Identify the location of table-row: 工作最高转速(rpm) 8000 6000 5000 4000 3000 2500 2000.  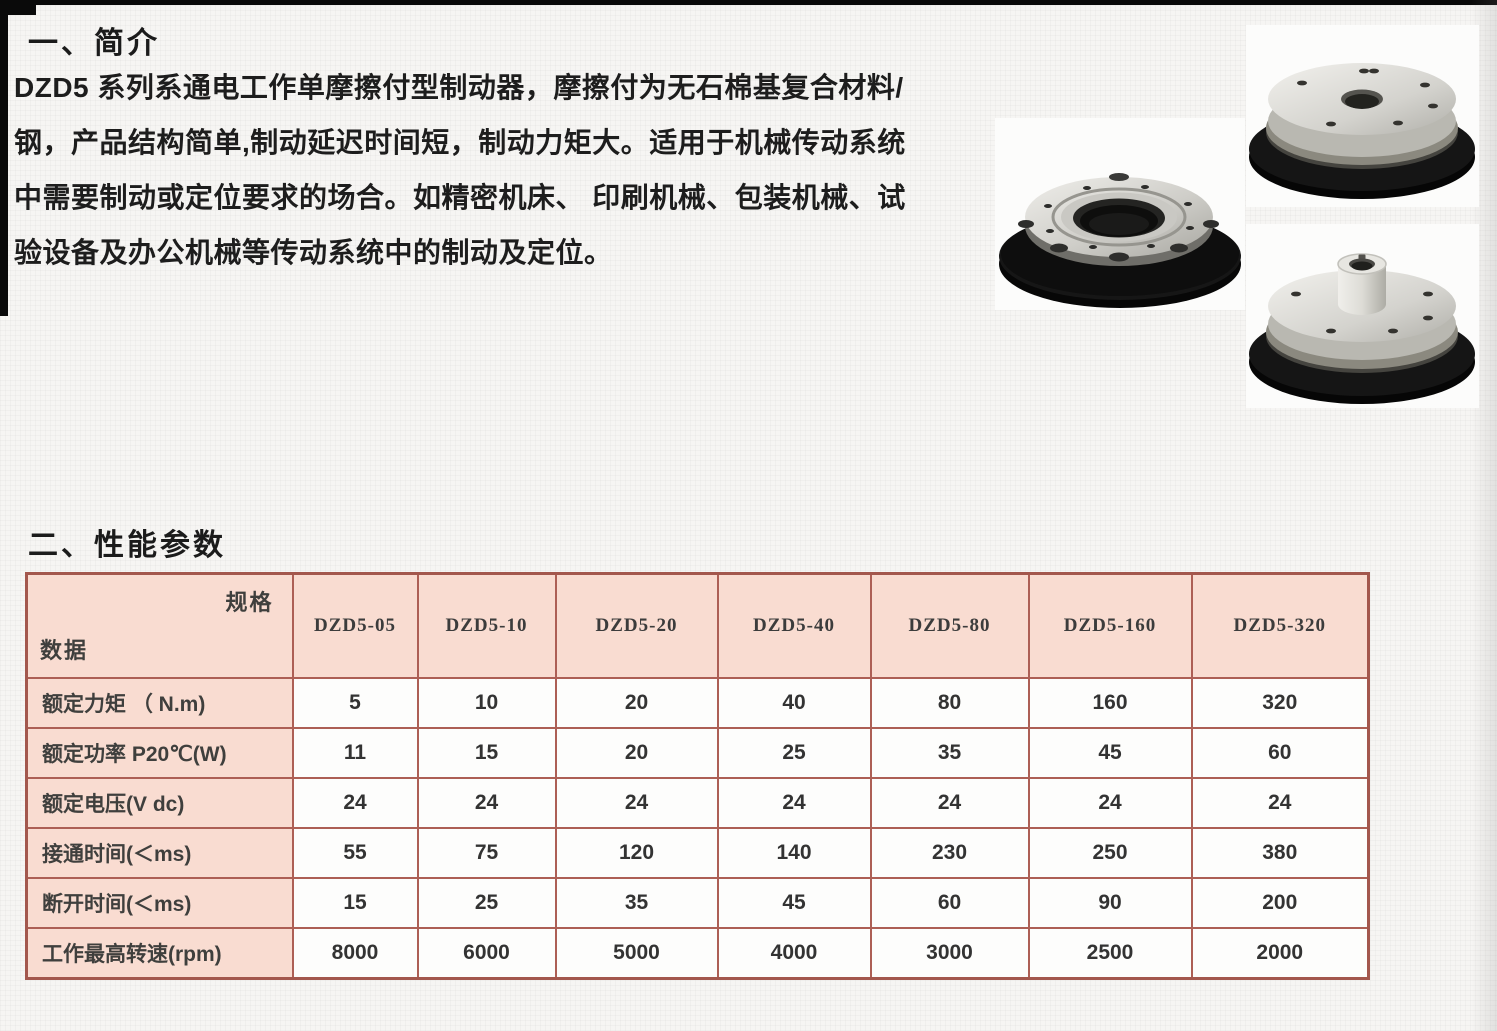
(697, 953).